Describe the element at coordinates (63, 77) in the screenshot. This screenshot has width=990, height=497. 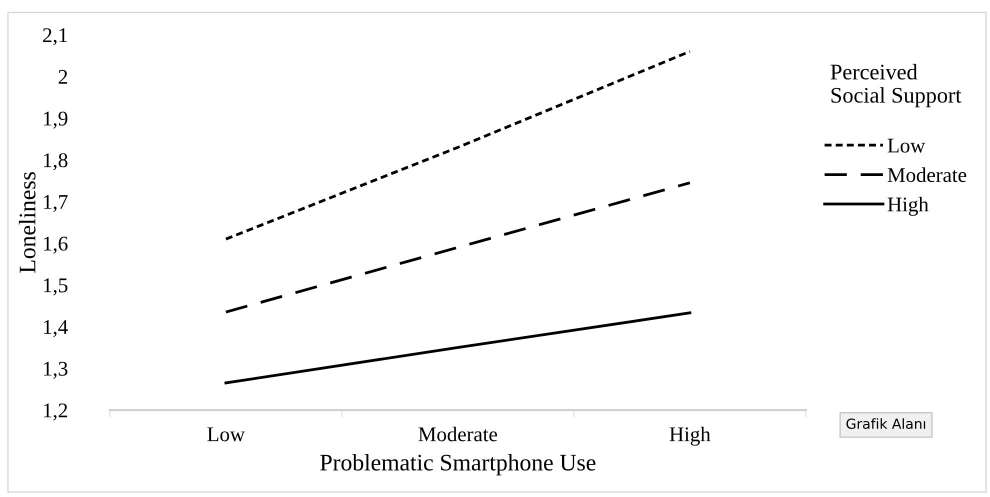
I see `y-tick-label: 2` at that location.